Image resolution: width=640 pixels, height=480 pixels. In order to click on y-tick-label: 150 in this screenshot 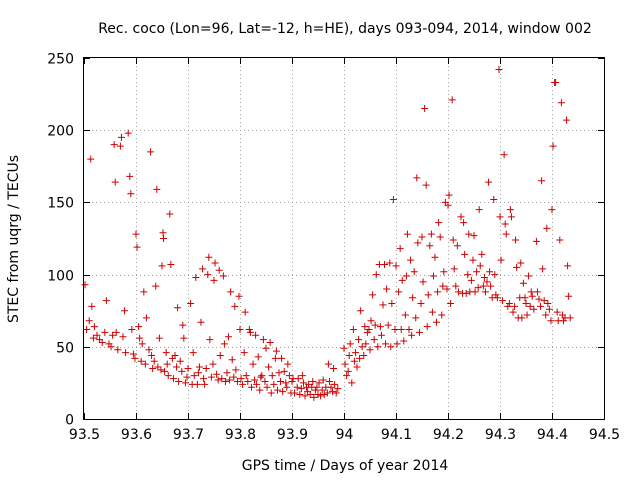, I will do `click(60, 204)`.